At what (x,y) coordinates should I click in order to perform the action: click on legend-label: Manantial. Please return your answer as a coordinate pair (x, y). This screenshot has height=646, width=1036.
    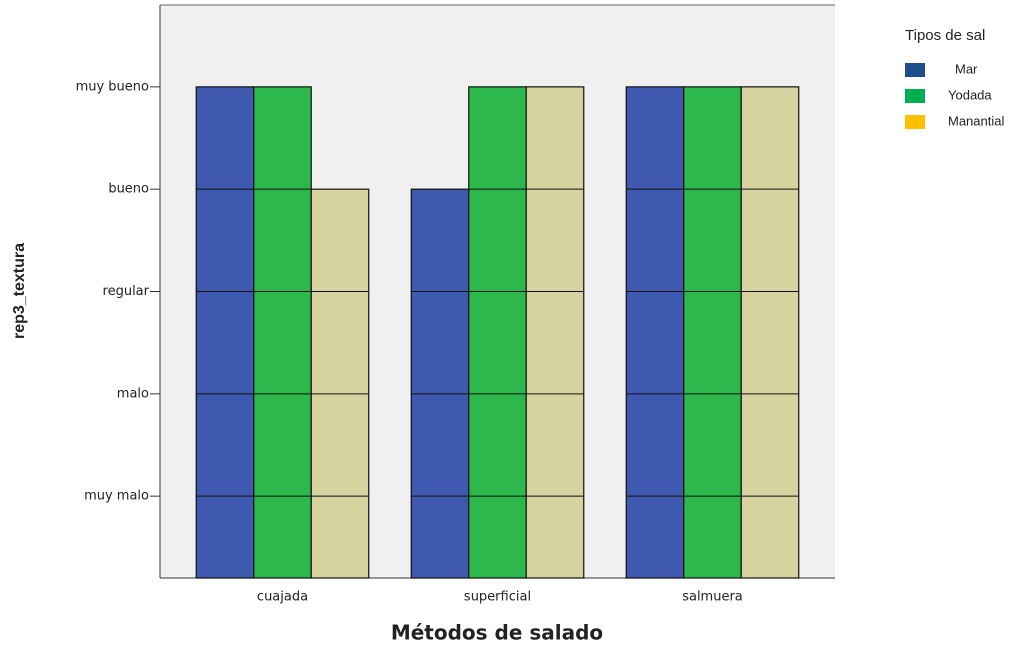
    Looking at the image, I should click on (976, 120).